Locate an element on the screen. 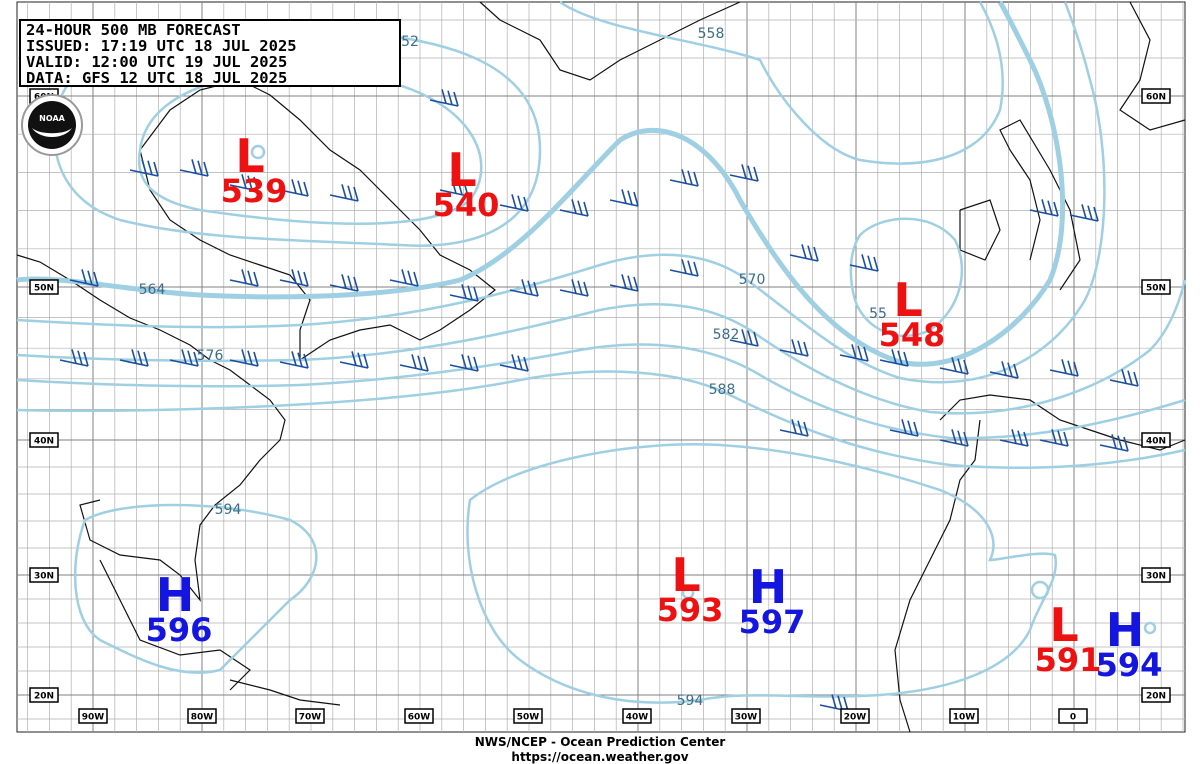 The width and height of the screenshot is (1200, 764). header-line: 24-HOUR 500 MB FORECAST is located at coordinates (133, 30).